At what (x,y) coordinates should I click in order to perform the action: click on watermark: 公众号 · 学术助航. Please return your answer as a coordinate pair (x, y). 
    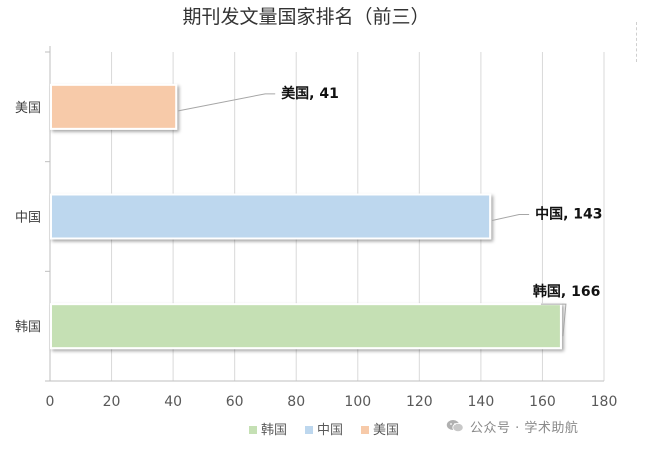
    Looking at the image, I should click on (512, 426).